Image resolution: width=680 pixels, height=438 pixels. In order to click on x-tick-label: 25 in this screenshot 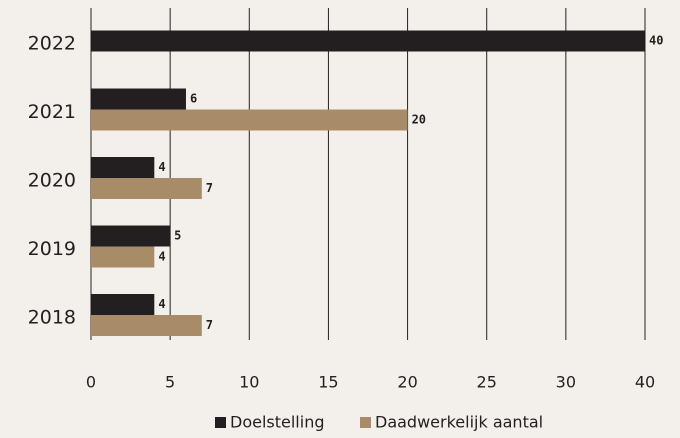, I will do `click(487, 382)`.